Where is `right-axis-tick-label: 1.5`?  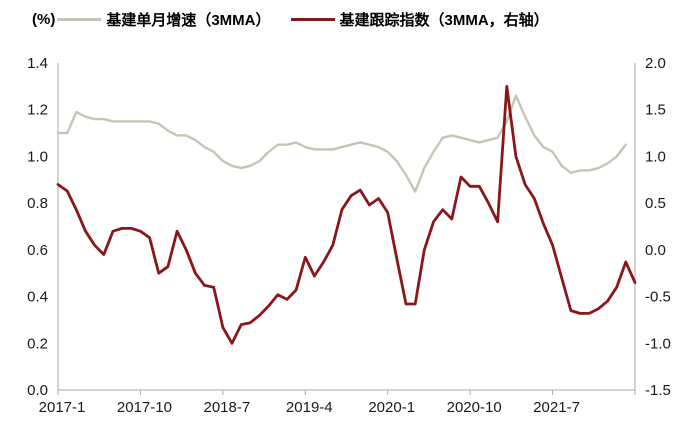 right-axis-tick-label: 1.5 is located at coordinates (655, 110).